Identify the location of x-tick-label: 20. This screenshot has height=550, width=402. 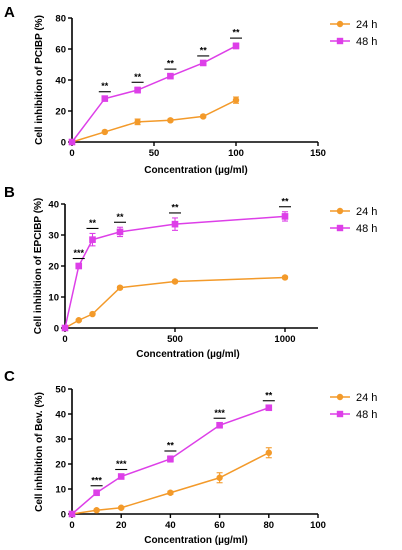
(121, 525).